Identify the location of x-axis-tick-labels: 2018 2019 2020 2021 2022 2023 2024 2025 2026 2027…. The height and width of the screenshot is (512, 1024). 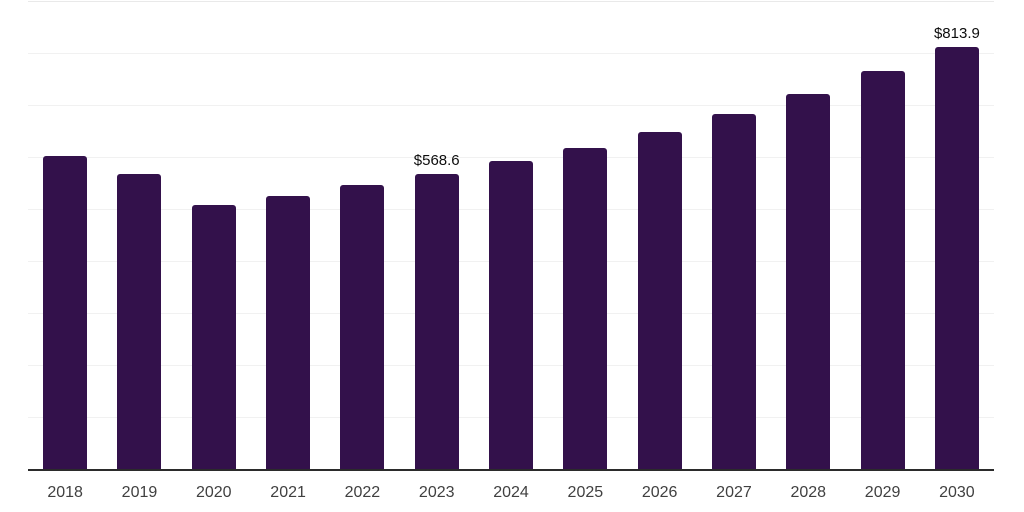
(511, 485).